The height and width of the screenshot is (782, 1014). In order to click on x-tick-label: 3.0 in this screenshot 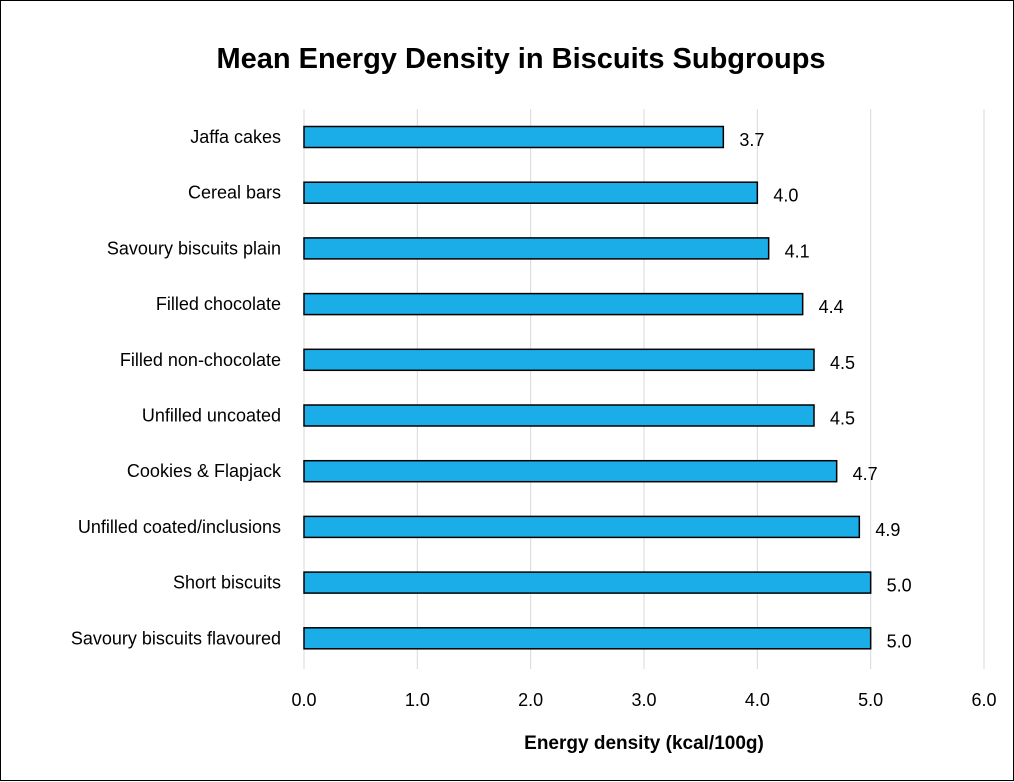, I will do `click(643, 700)`.